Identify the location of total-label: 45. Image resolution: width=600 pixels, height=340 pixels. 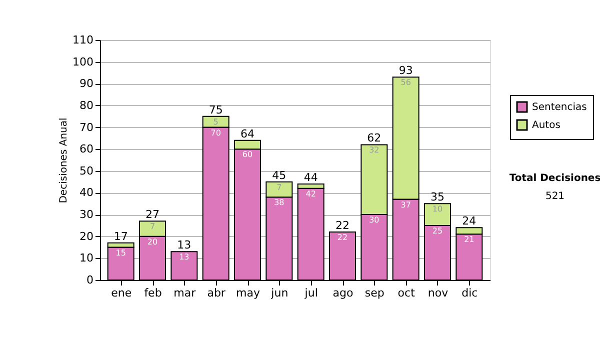
(279, 175).